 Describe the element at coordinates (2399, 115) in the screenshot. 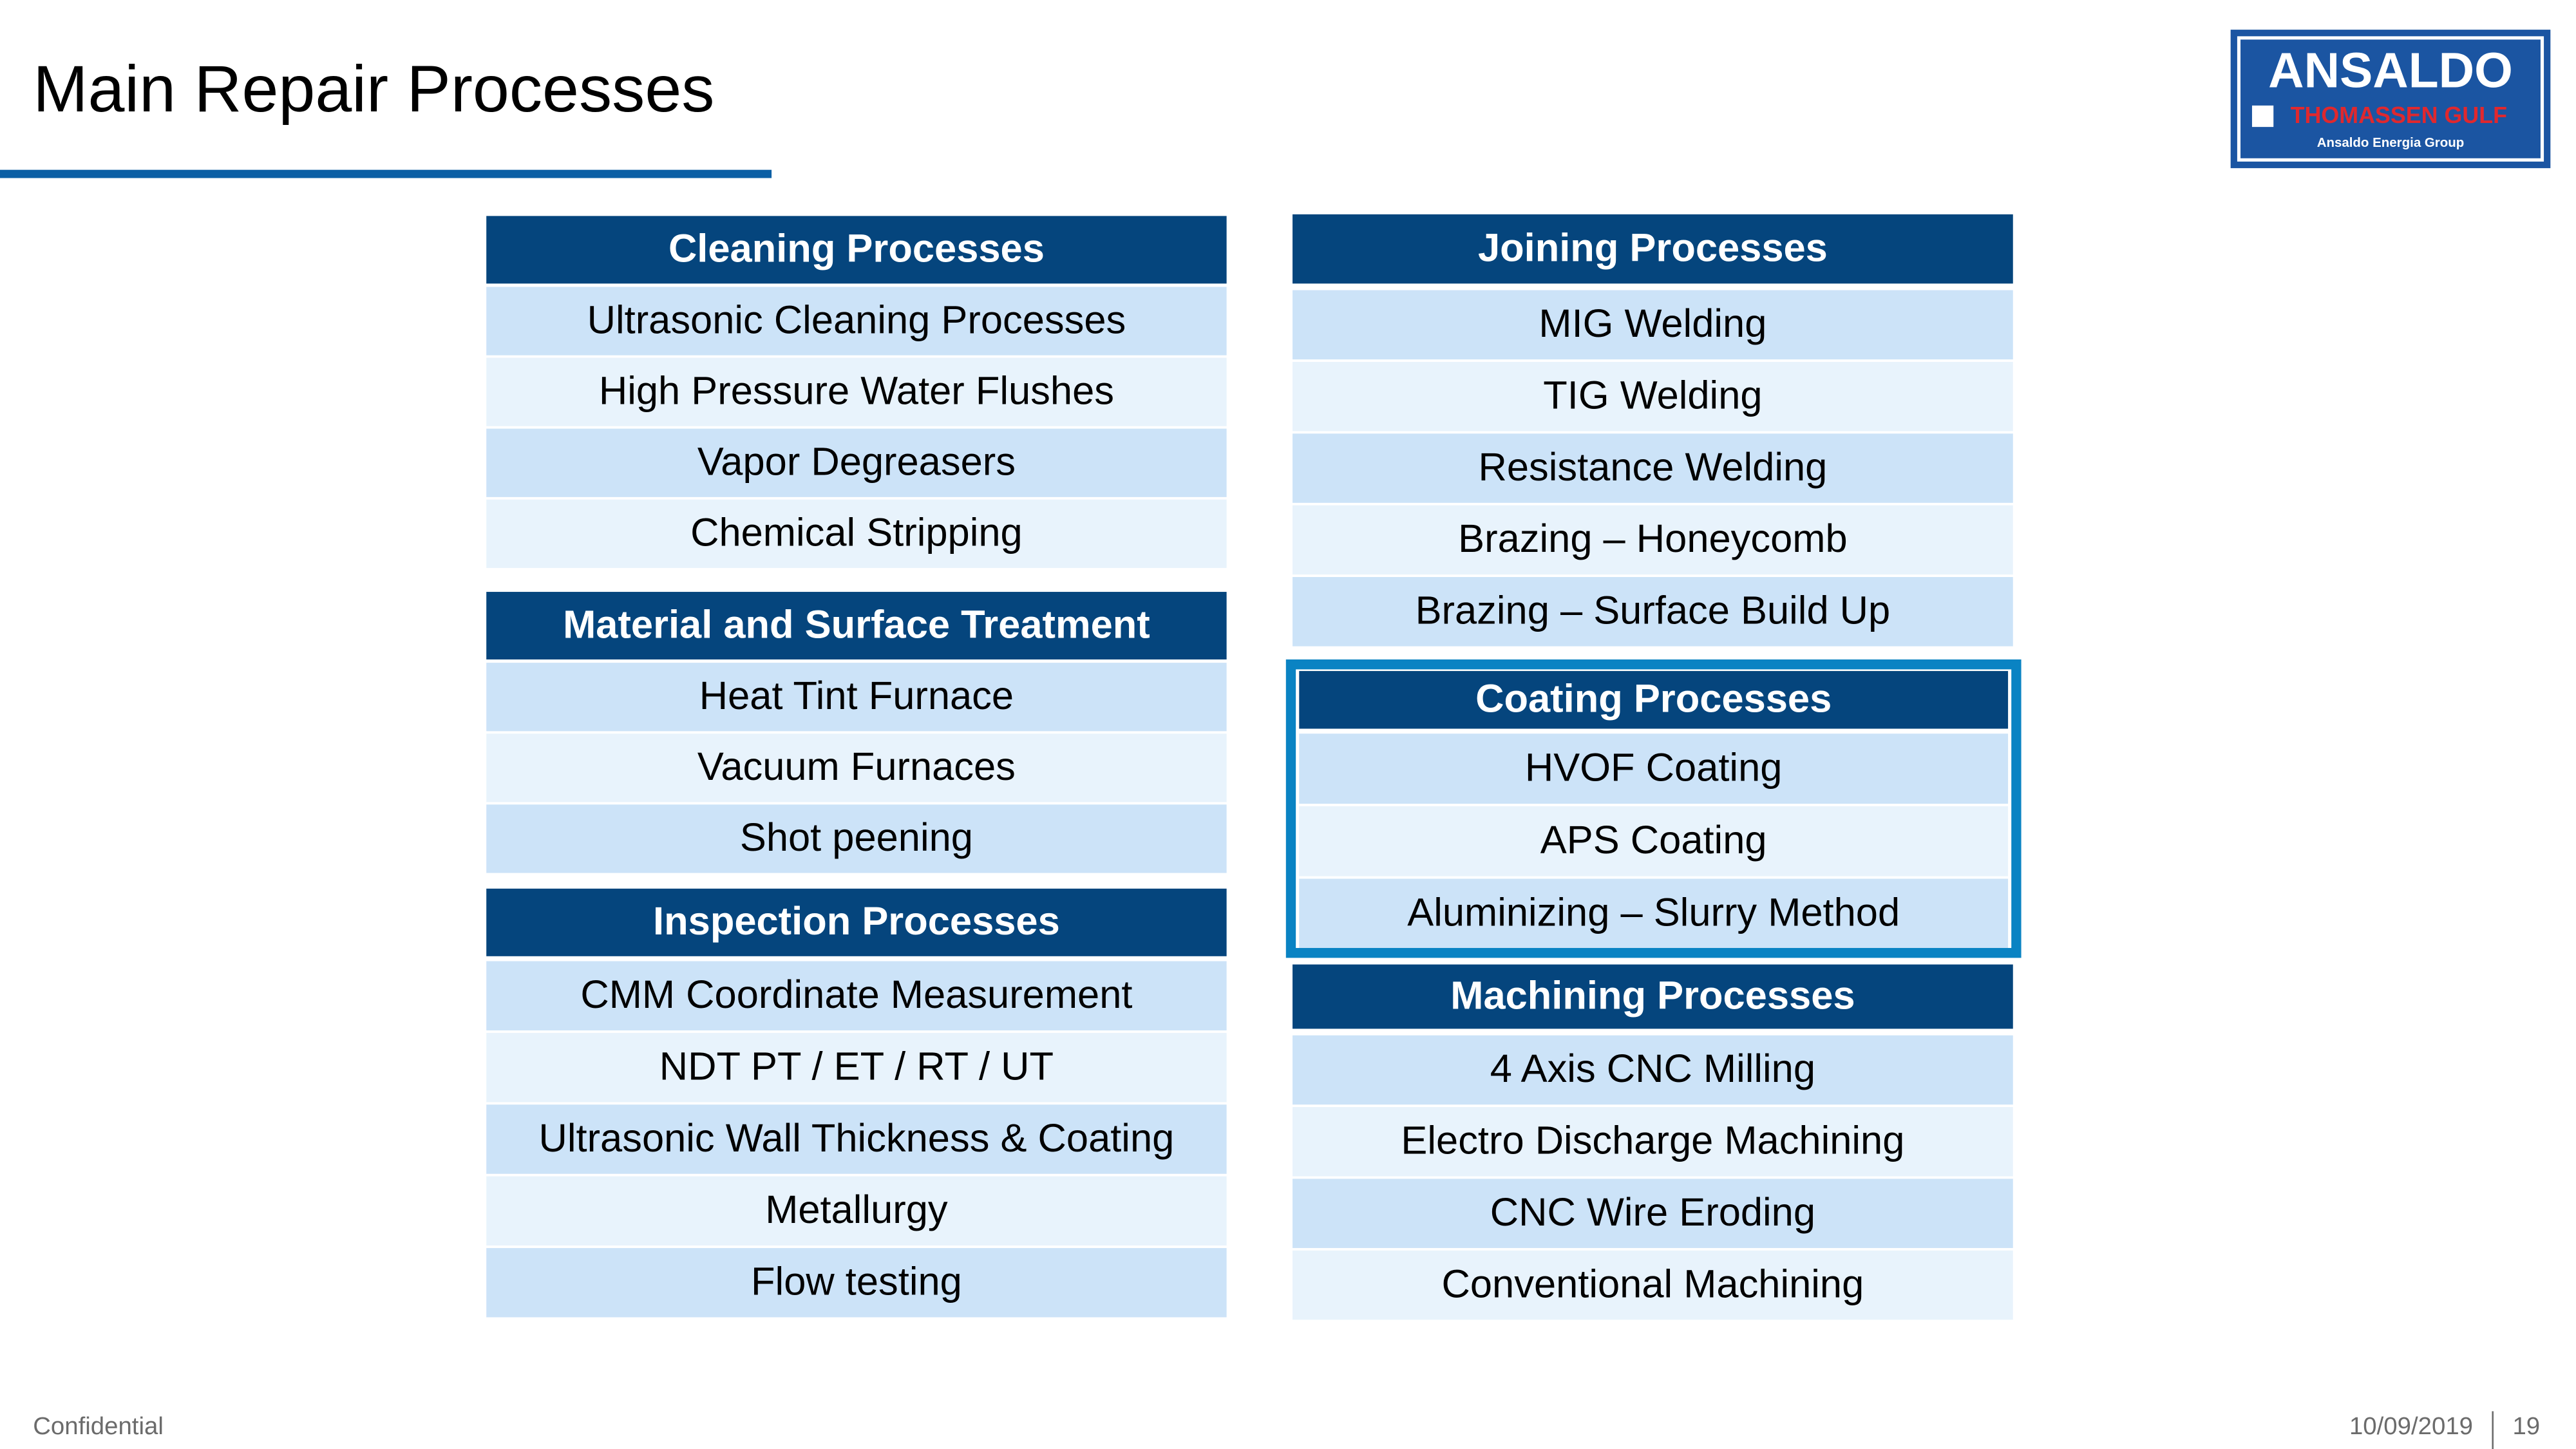

I see `logo-subbrand: THOMASSEN GULF` at that location.